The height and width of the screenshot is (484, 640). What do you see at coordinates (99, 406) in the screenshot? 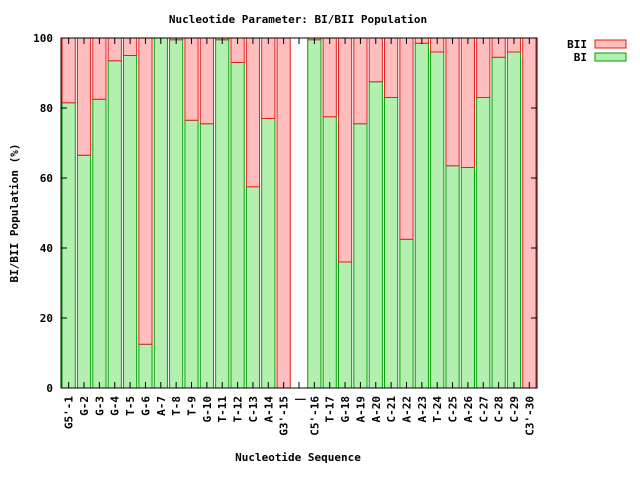
I see `x-tick-label: G-3` at bounding box center [99, 406].